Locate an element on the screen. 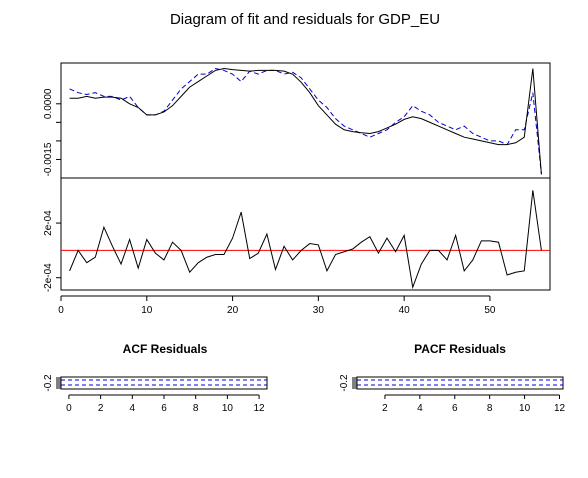 The height and width of the screenshot is (478, 588). pacf-frame is located at coordinates (460, 383).